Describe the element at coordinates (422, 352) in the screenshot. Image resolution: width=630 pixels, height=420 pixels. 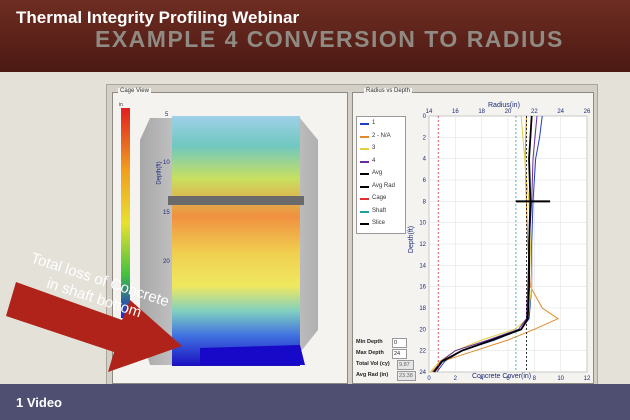
I see `depth-tick-label: 22` at that location.